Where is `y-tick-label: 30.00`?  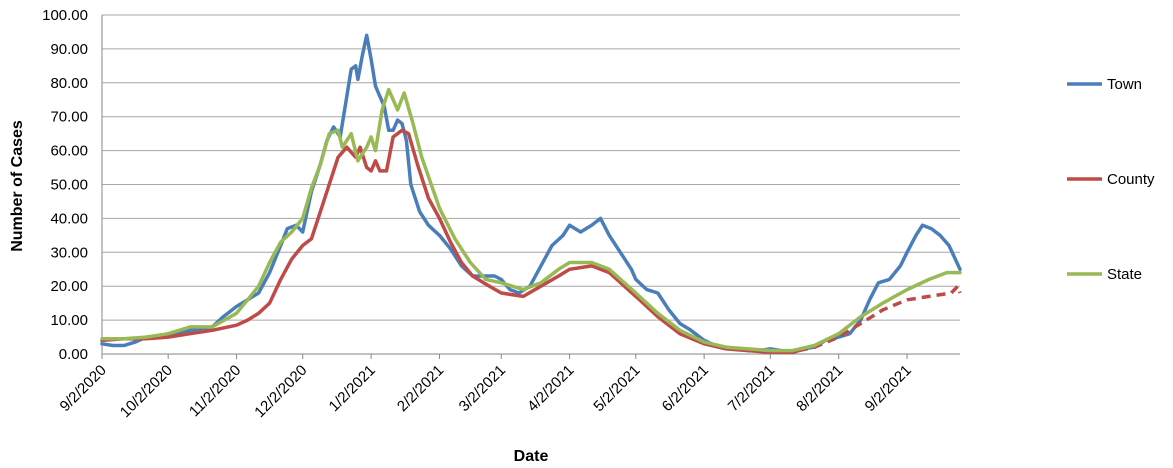
y-tick-label: 30.00 is located at coordinates (69, 252).